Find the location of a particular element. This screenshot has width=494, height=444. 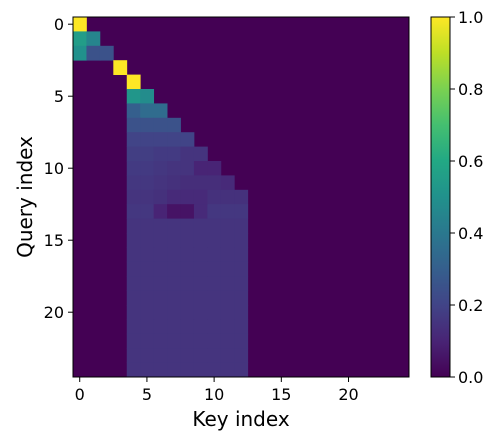

y-tick-label: 20 is located at coordinates (54, 312).